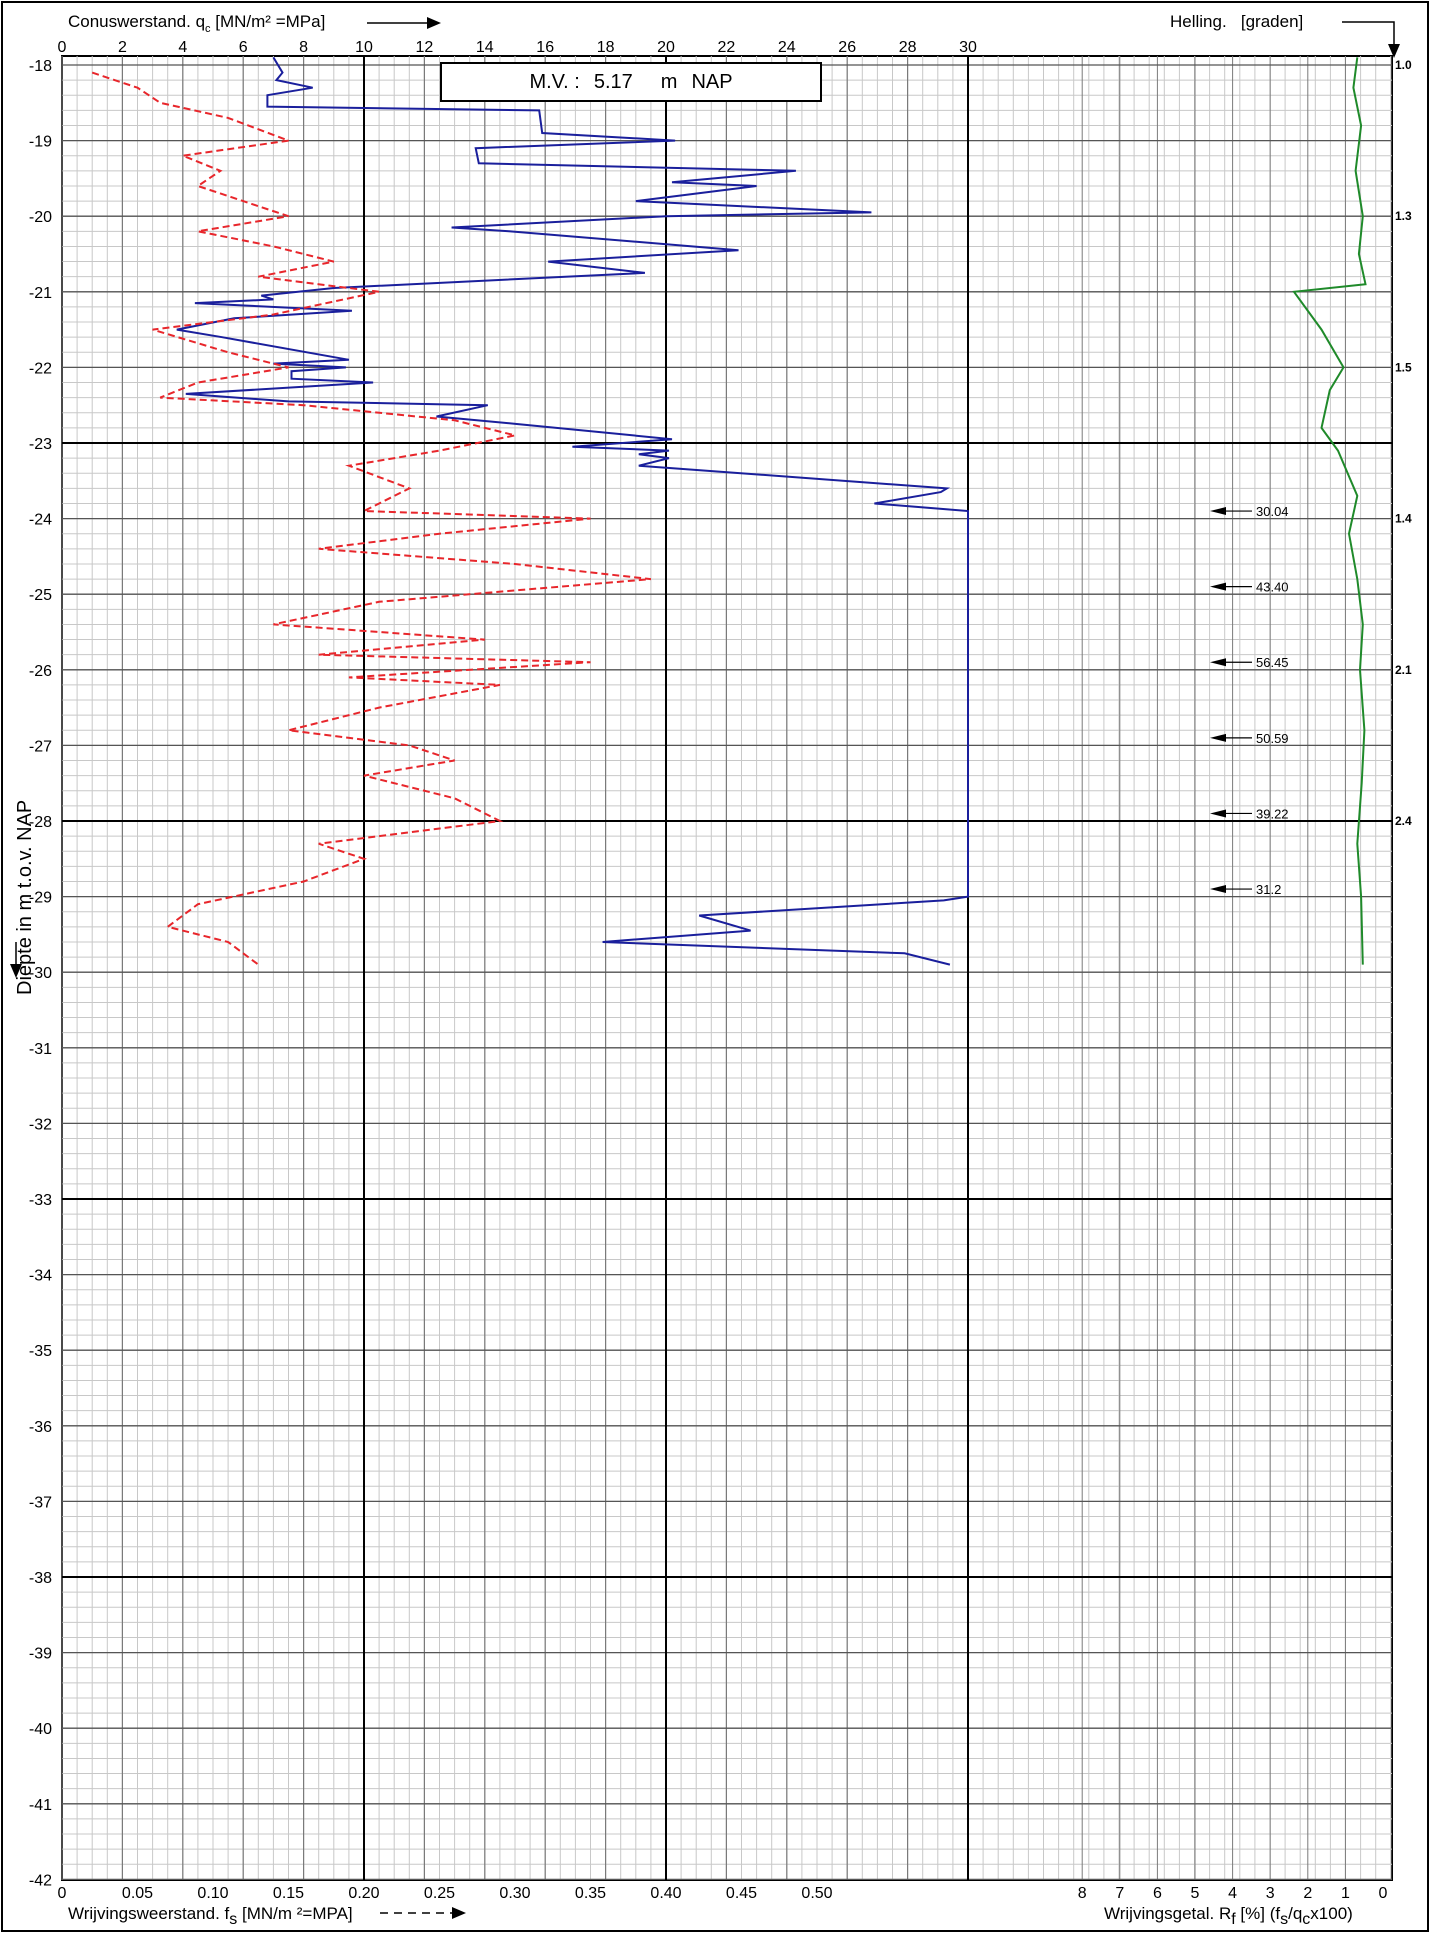 The height and width of the screenshot is (1933, 1430). I want to click on depth-tick-label: -25, so click(40, 595).